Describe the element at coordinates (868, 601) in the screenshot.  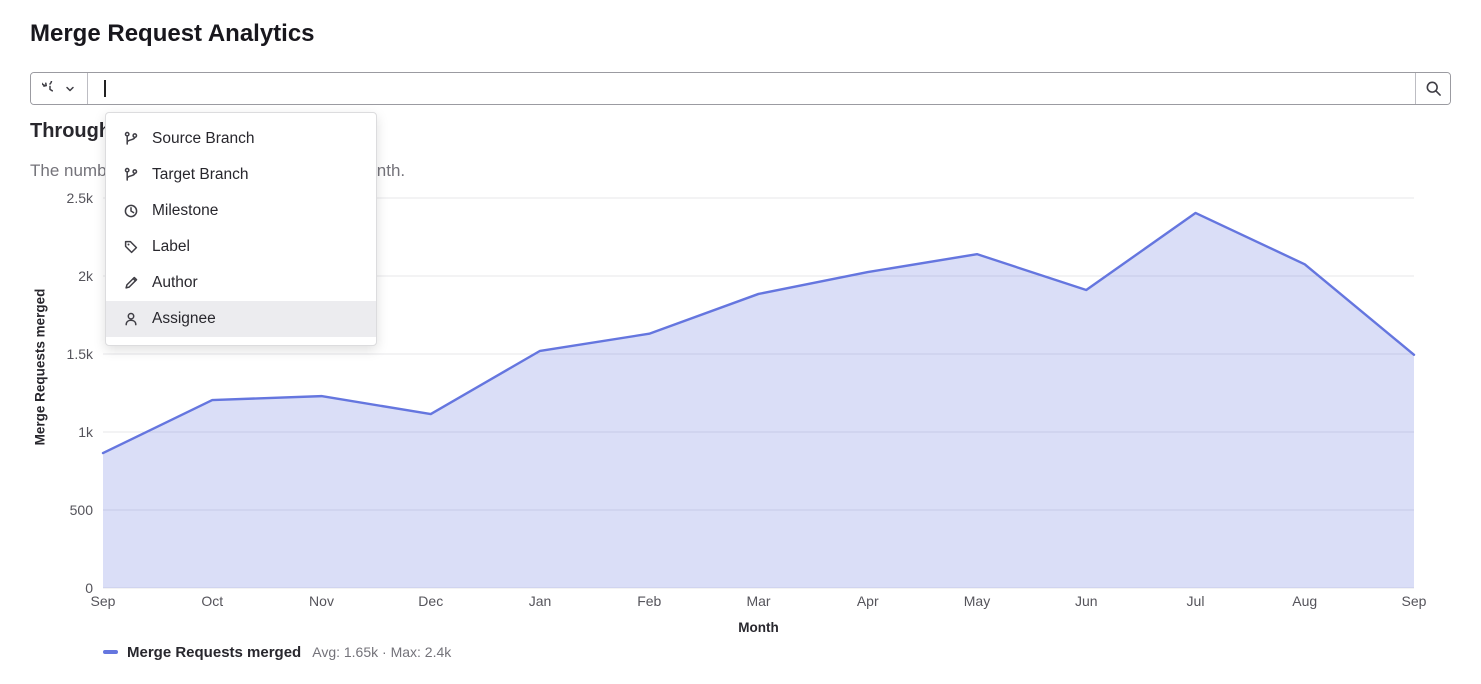
I see `svg-text: Apr` at that location.